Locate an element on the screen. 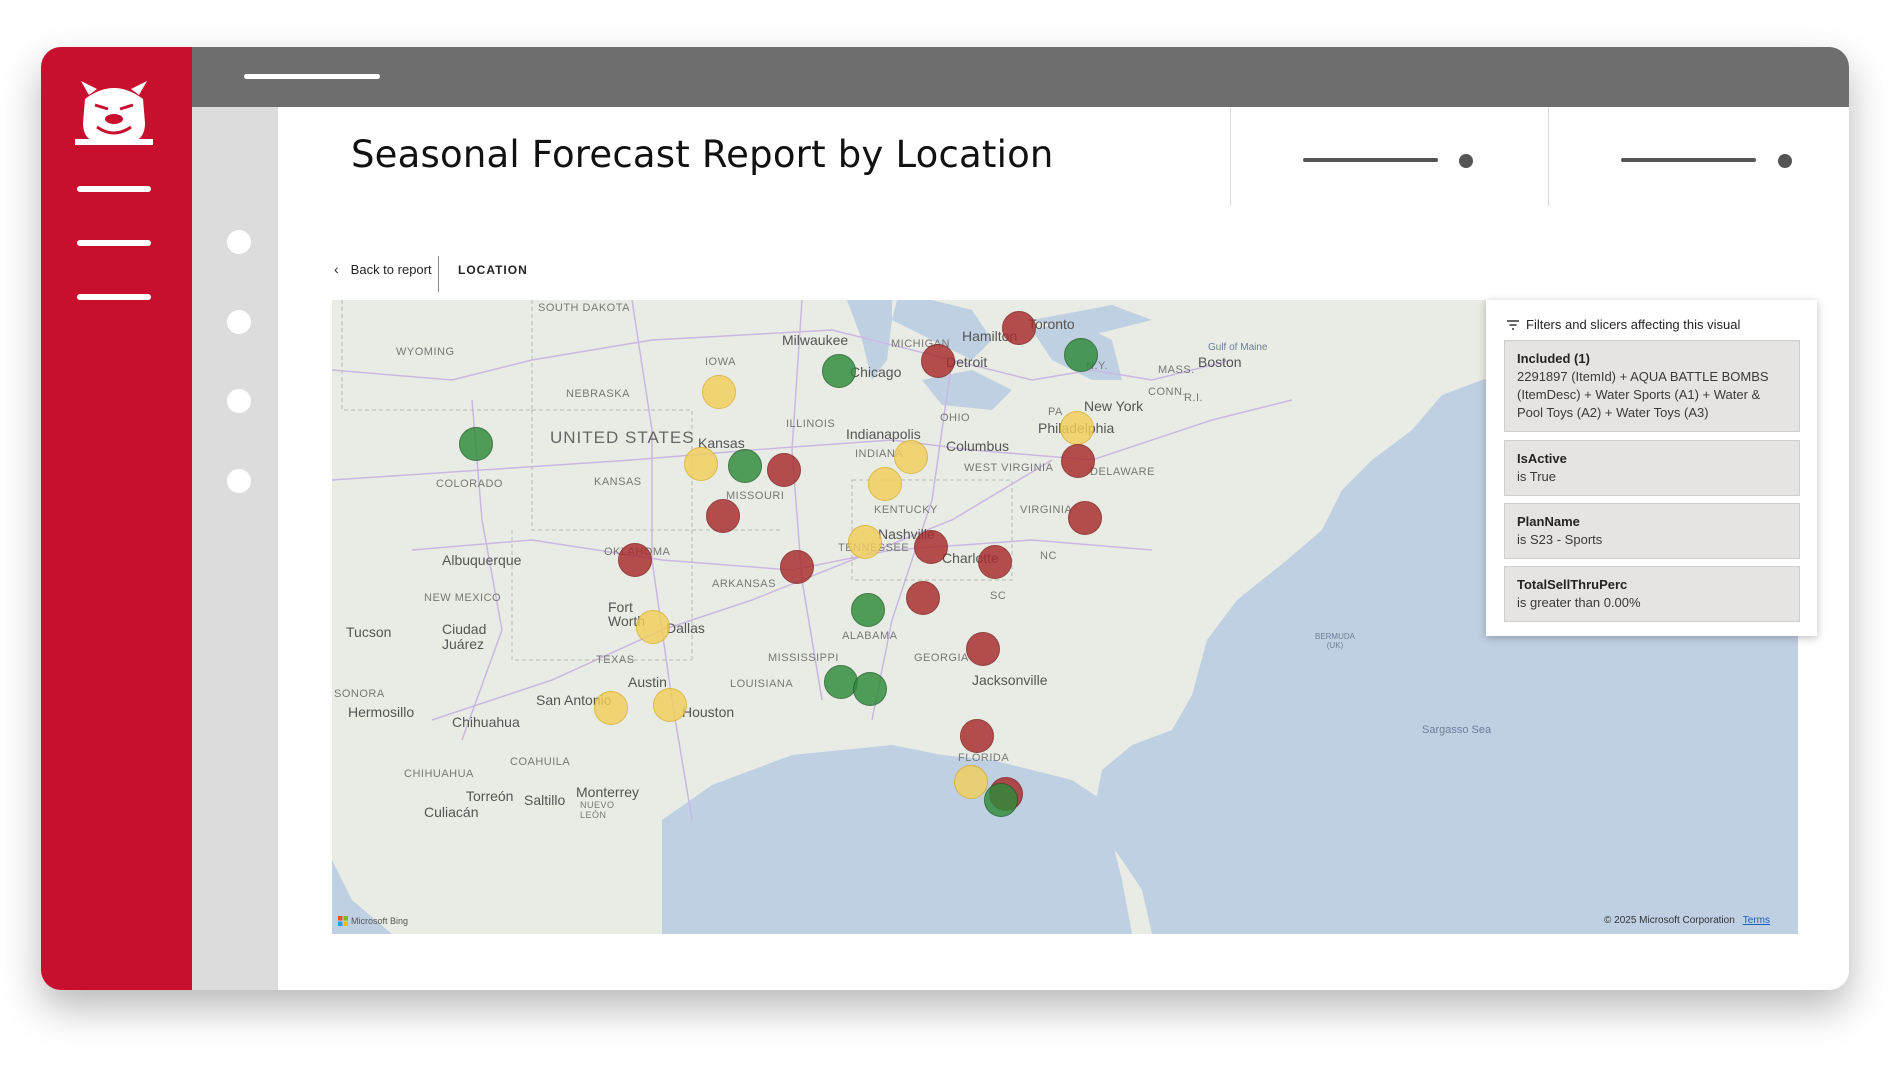 The image size is (1889, 1066). filter-card-totalsellthru: TotalSellThruPerc is greater than 0.00% is located at coordinates (1652, 594).